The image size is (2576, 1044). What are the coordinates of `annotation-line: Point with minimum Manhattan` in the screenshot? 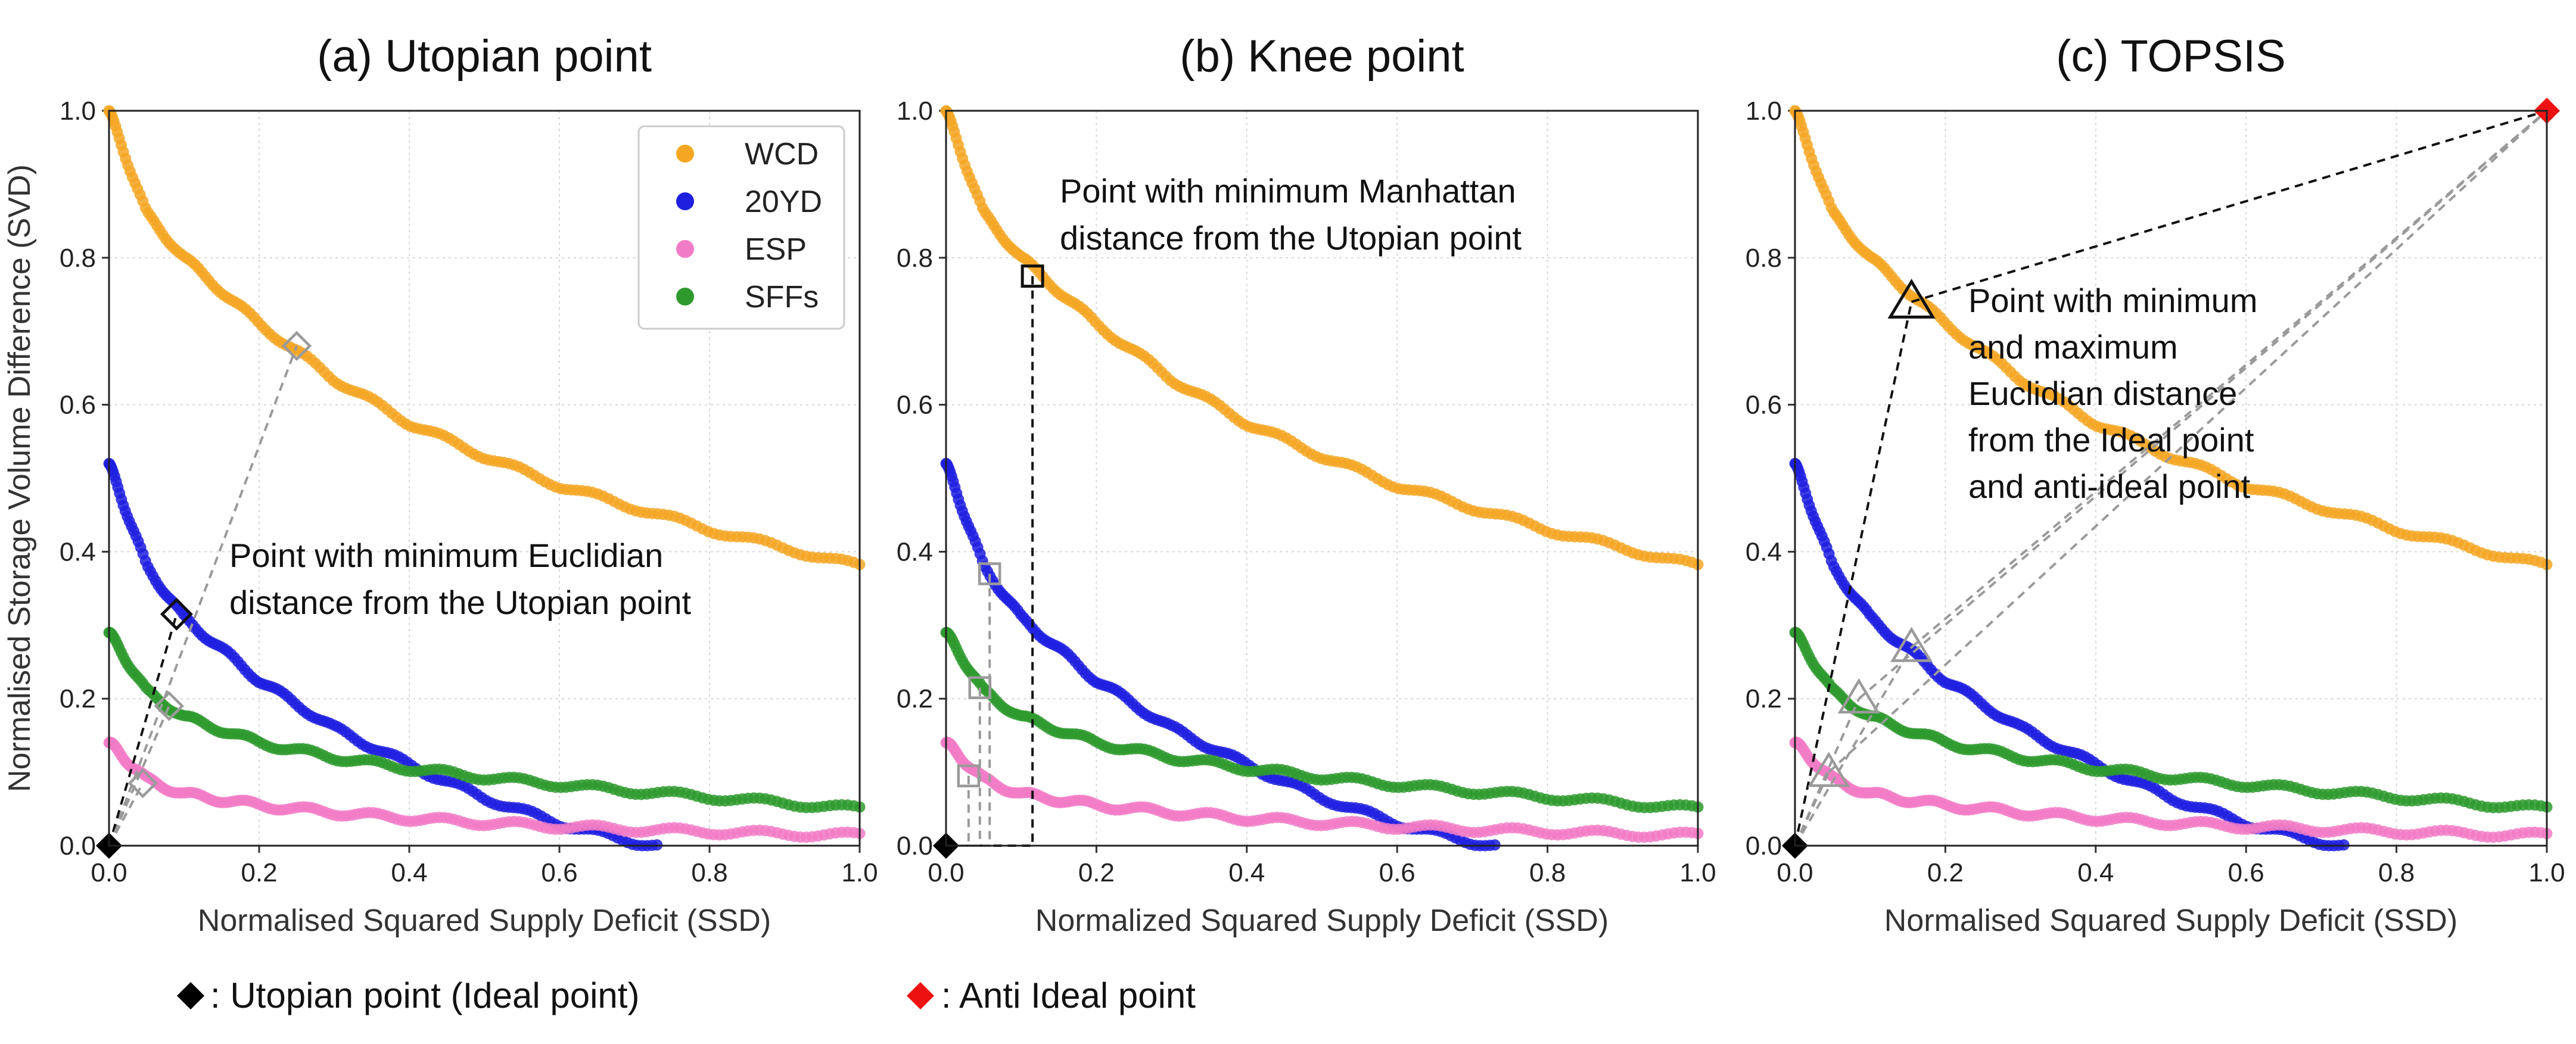 It's located at (1288, 191).